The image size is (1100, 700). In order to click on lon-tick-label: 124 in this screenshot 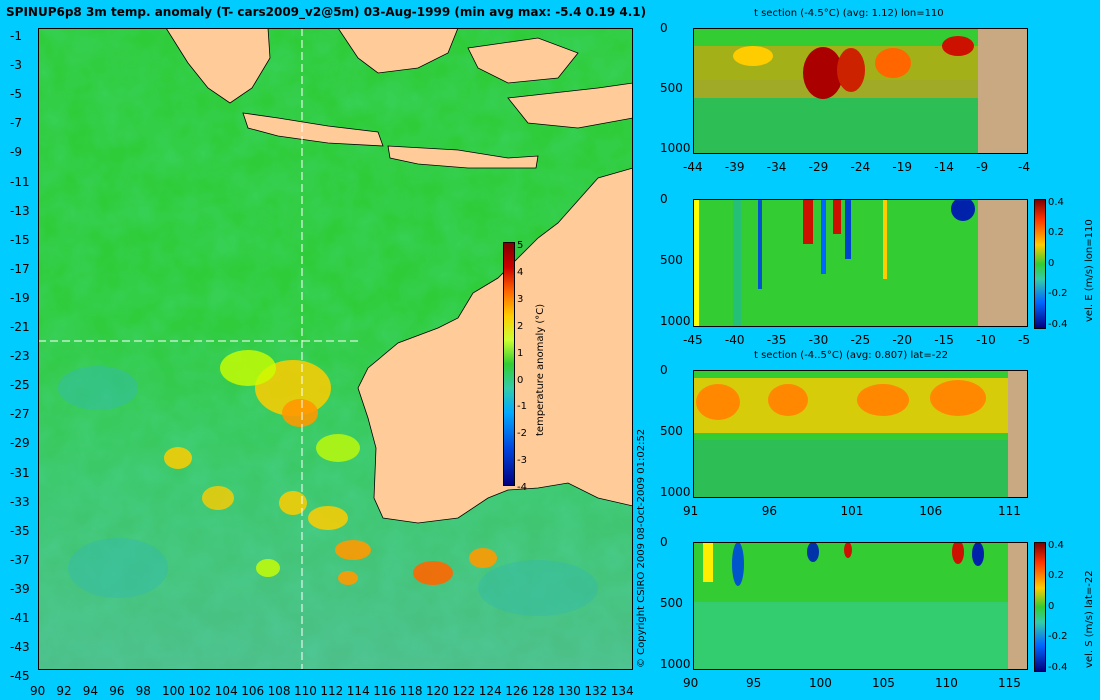, I will do `click(490, 691)`.